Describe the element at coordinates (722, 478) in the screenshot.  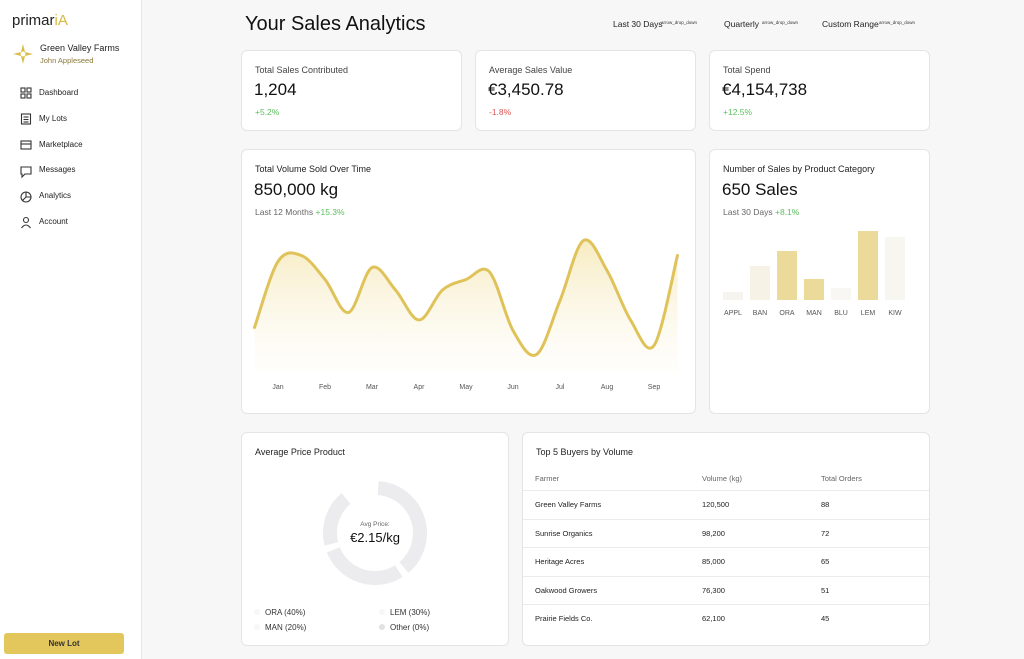
I see `column-header: Volume (kg)` at that location.